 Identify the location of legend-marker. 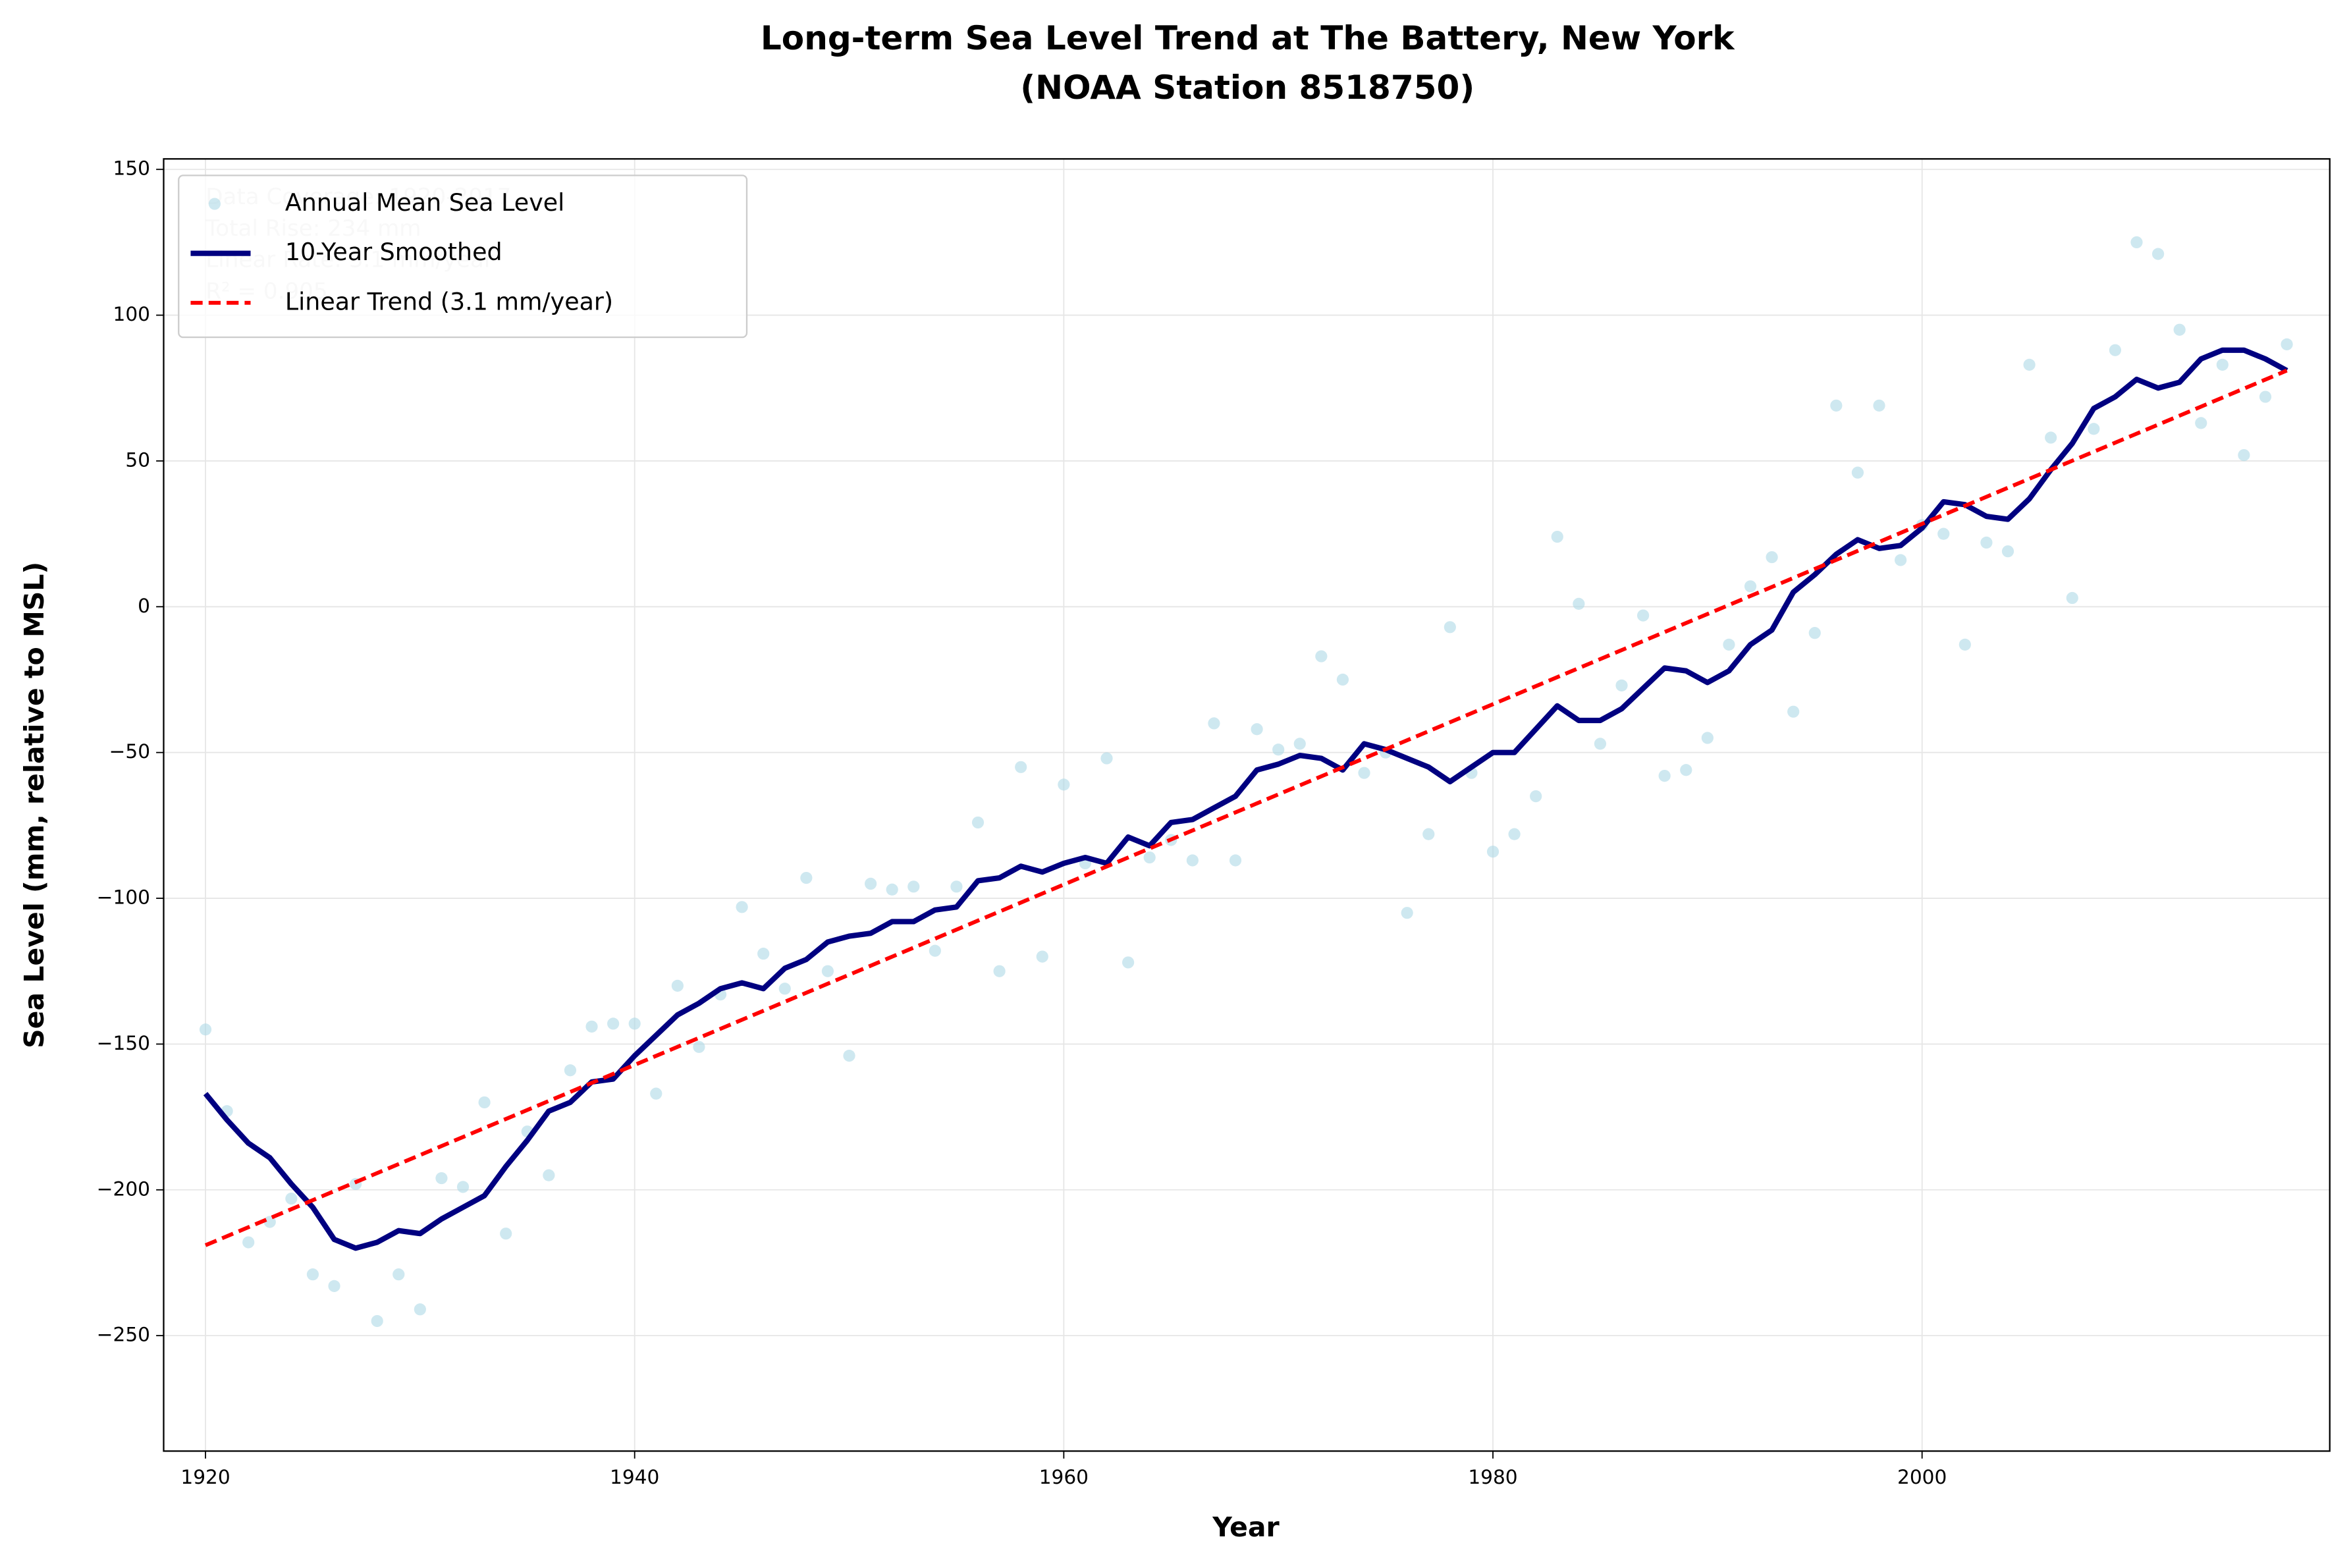
(215, 204).